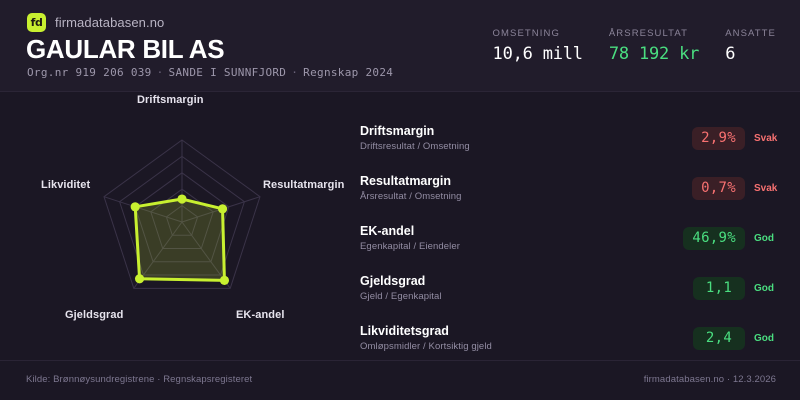 This screenshot has width=800, height=400. Describe the element at coordinates (526, 288) in the screenshot. I see `metric-text: Gjeldsgrad Gjeld / Egenkapital` at that location.